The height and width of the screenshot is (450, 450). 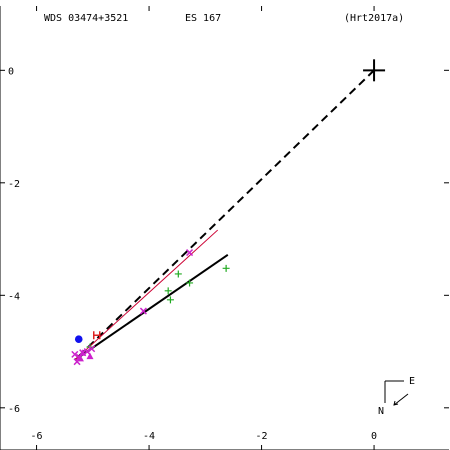 What do you see at coordinates (97, 335) in the screenshot?
I see `h-point` at bounding box center [97, 335].